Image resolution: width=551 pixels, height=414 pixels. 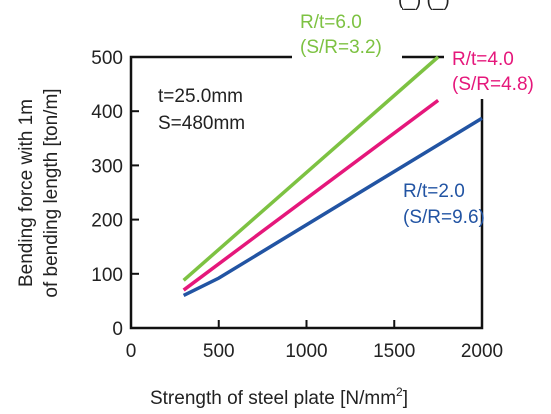 What do you see at coordinates (331, 22) in the screenshot?
I see `series-label-green-rt: R/t=6.0` at bounding box center [331, 22].